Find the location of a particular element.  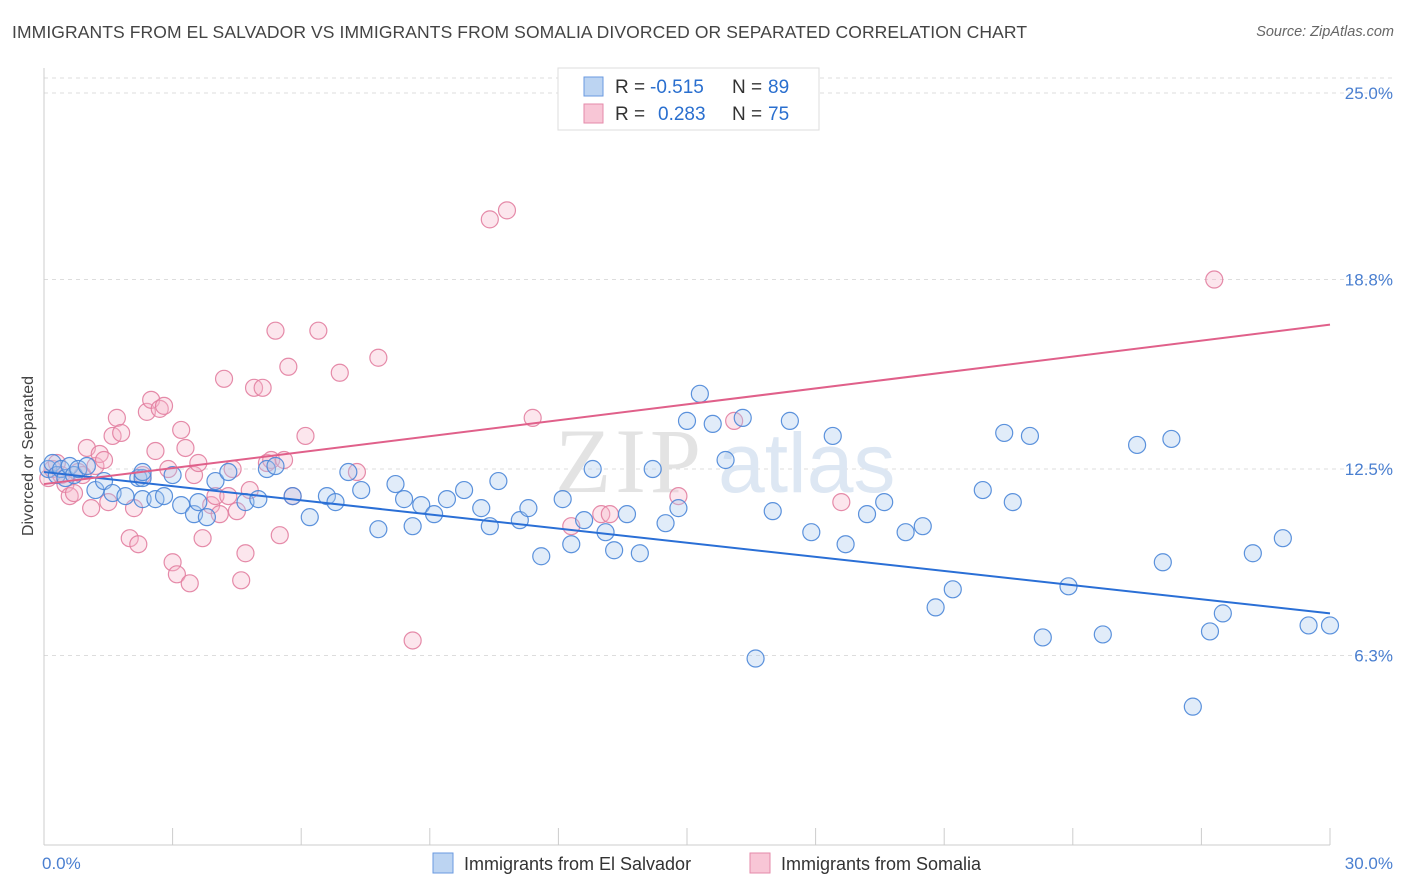

watermark: ZIP atlas is located at coordinates (725, 461).